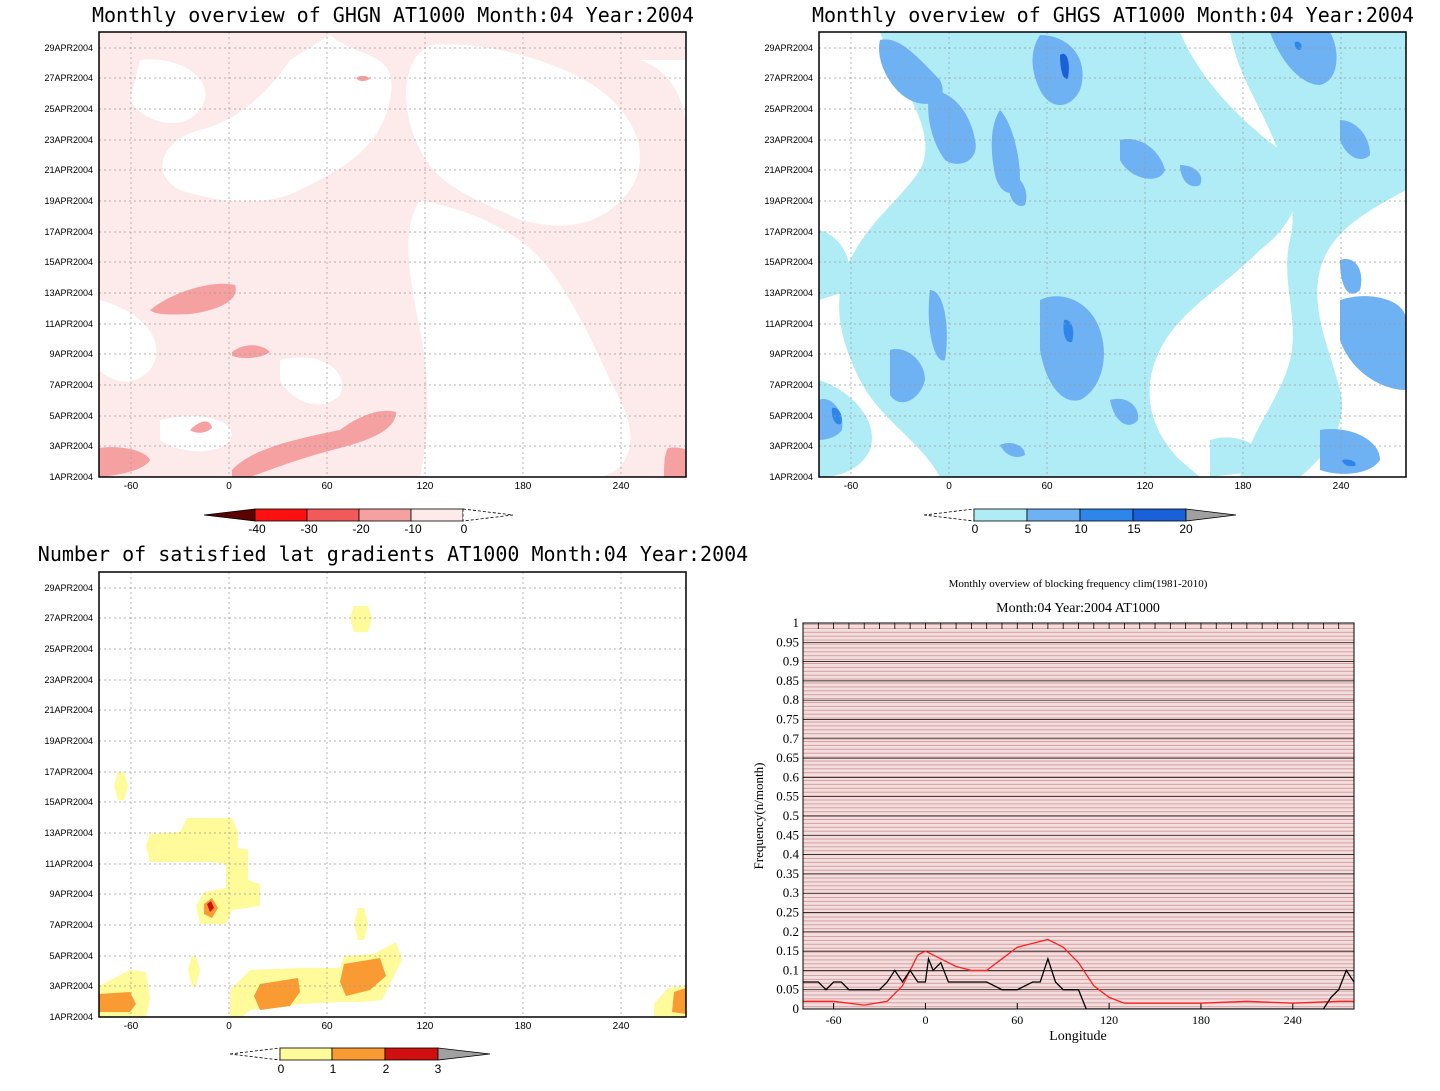 This screenshot has height=1091, width=1440. What do you see at coordinates (834, 1020) in the screenshot?
I see `freq-x-tick-label: -60` at bounding box center [834, 1020].